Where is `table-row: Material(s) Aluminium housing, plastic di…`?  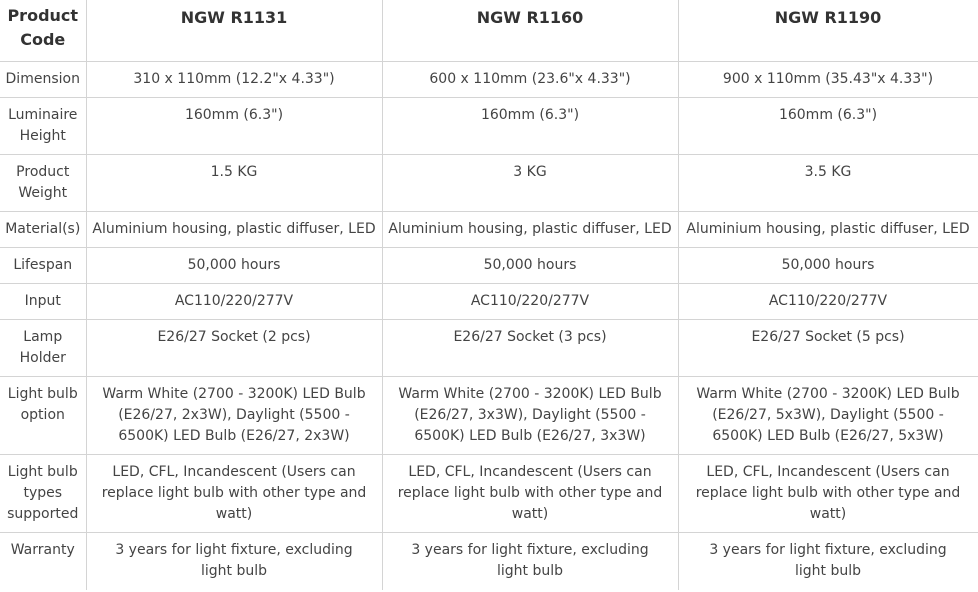
table-row: Material(s) Aluminium housing, plastic di… is located at coordinates (489, 229).